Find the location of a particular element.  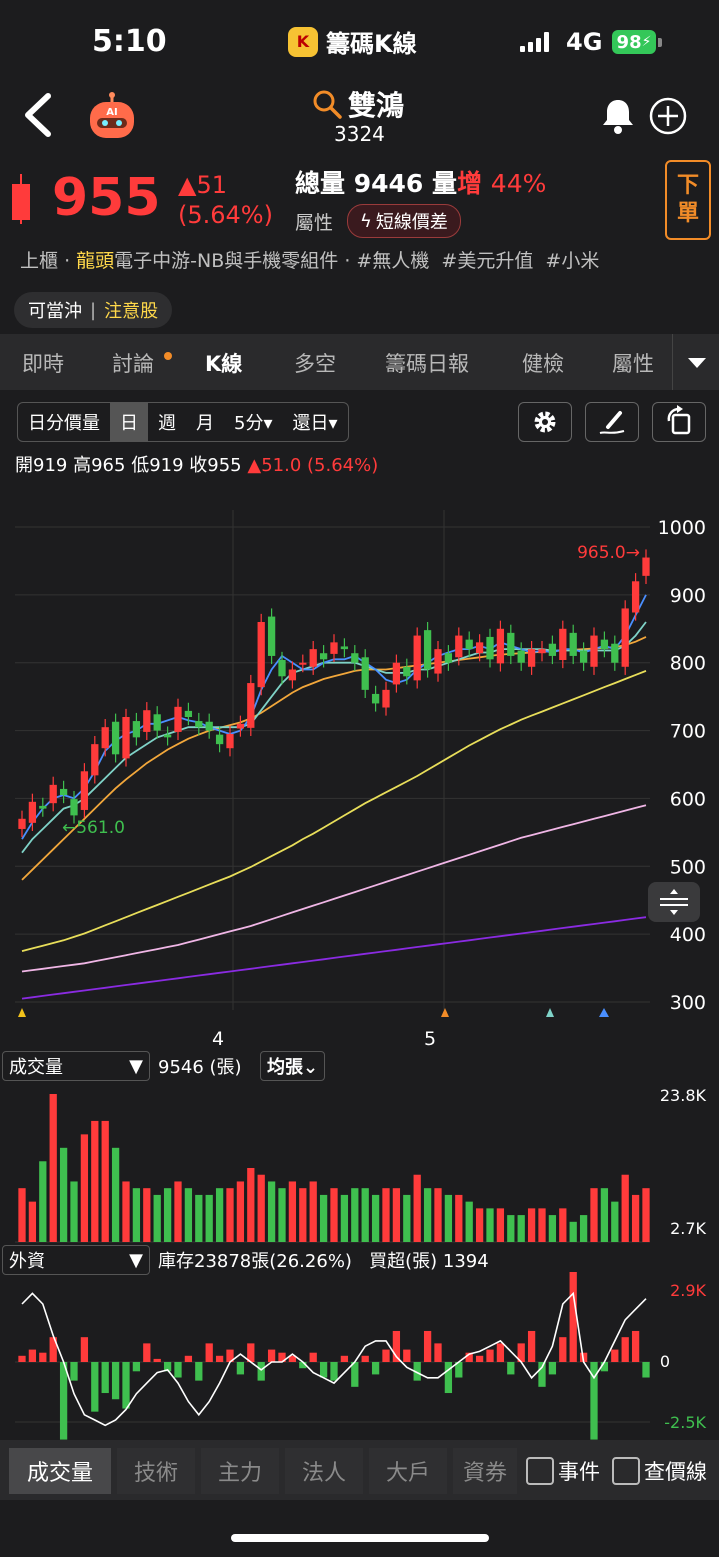

industry-name: 電子中游-NB與手機零組件 is located at coordinates (226, 261).